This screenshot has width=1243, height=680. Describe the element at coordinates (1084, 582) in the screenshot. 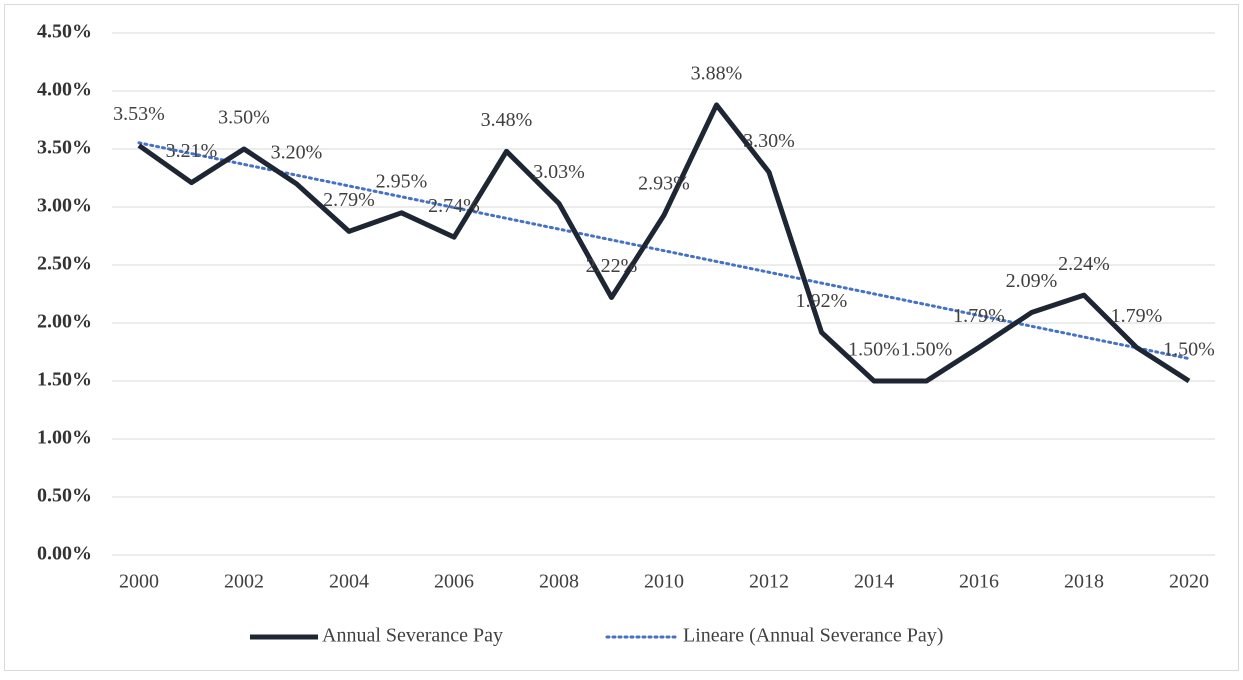

I see `x-tick-label: 2018` at that location.